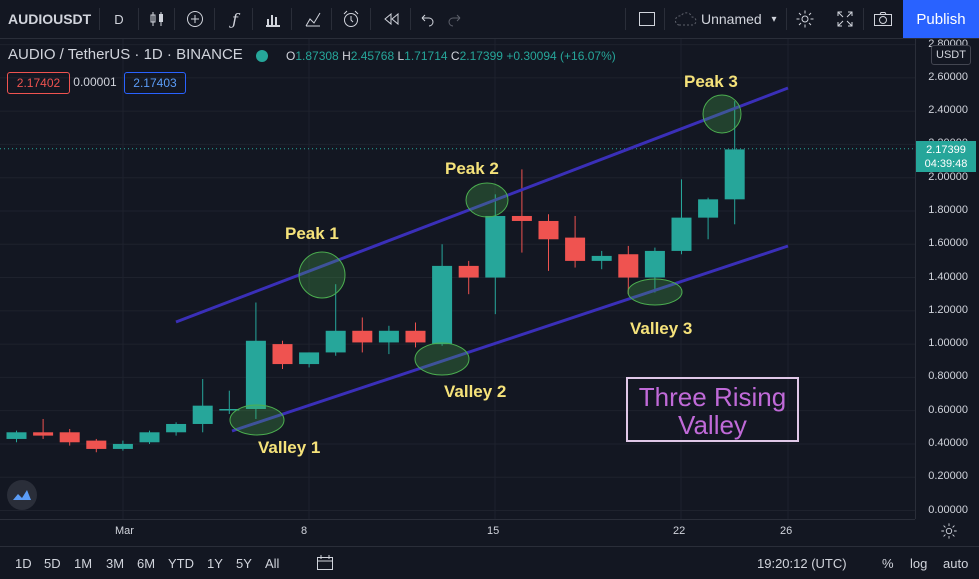 This screenshot has height=579, width=979. I want to click on annotation-valley-2: Valley 2, so click(475, 391).